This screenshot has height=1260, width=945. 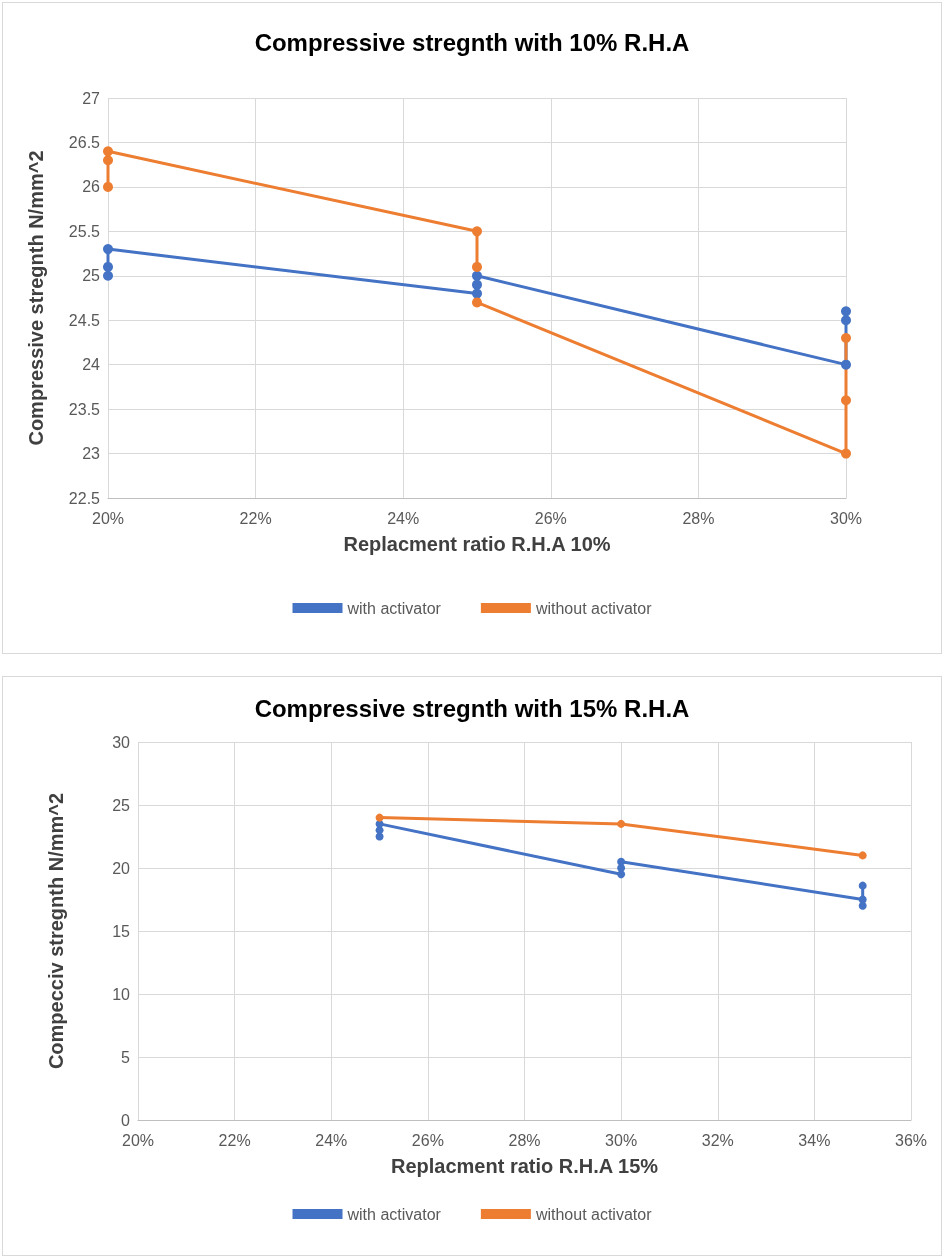 What do you see at coordinates (911, 1140) in the screenshot?
I see `x-tick-label: 36%` at bounding box center [911, 1140].